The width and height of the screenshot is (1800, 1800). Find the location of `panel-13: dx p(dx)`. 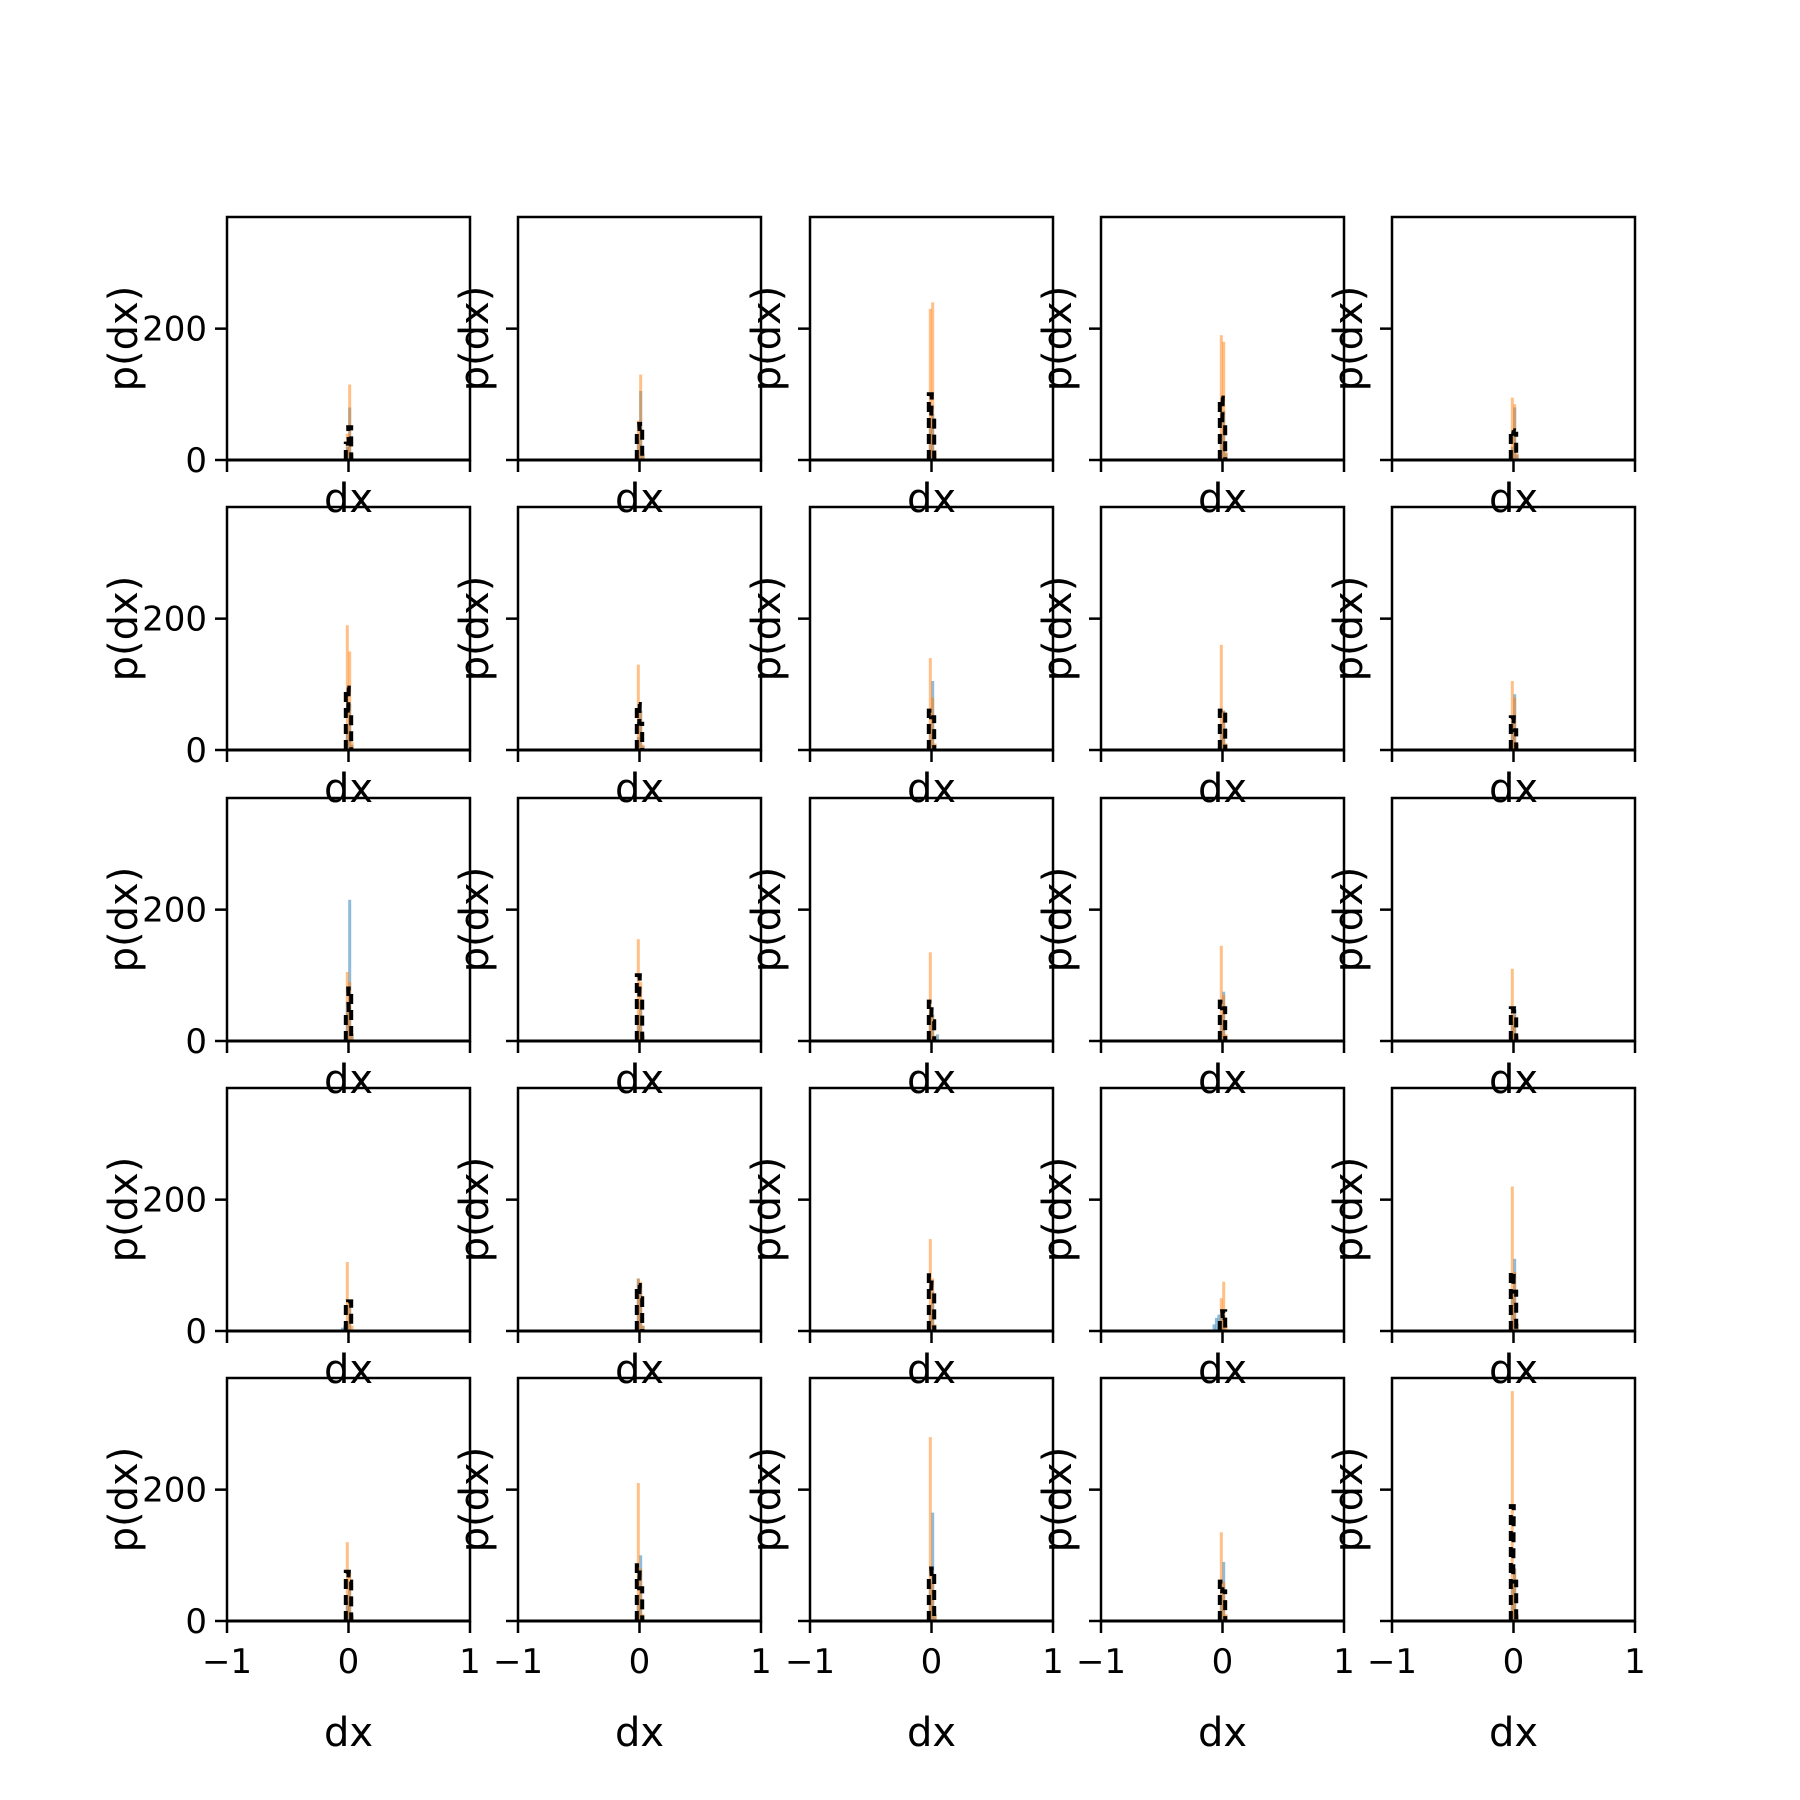

panel-13: dx p(dx) is located at coordinates (899, 949).